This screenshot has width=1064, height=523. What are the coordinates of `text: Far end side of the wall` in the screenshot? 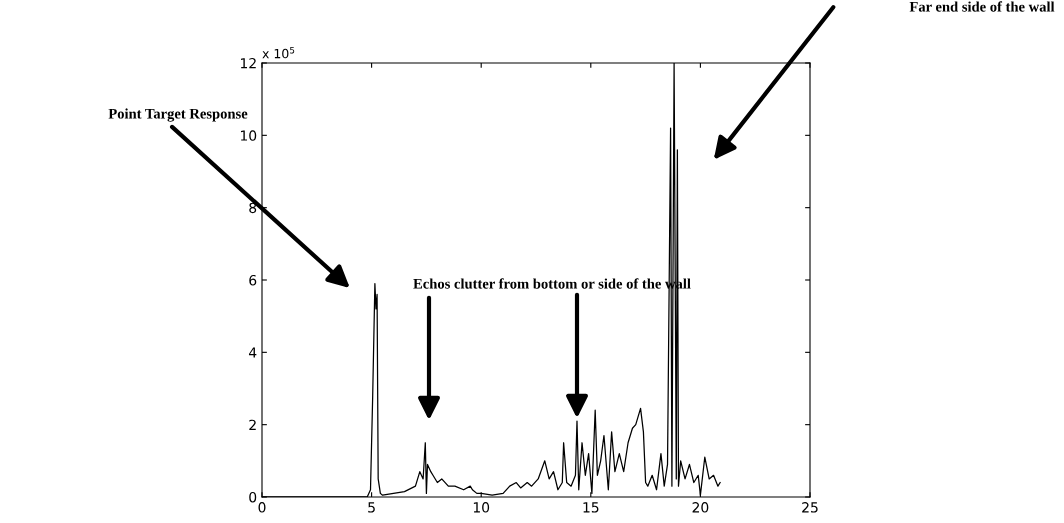 It's located at (982, 6).